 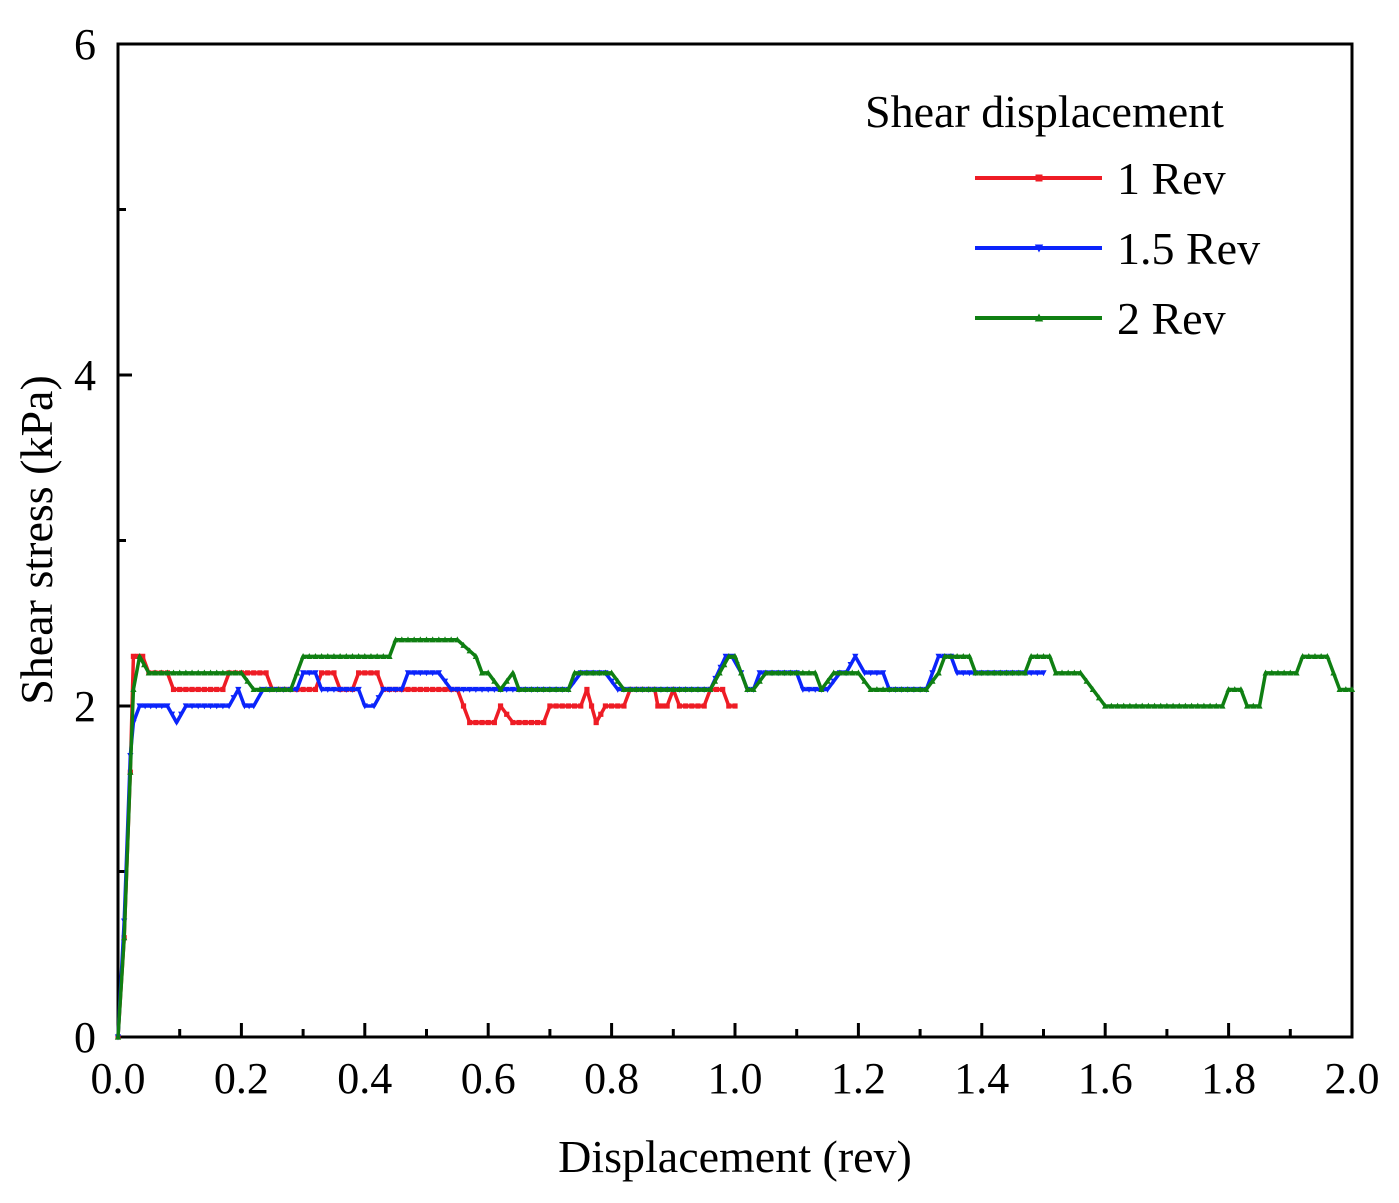 I want to click on legend-item: 1 Rev, so click(x=1100, y=178).